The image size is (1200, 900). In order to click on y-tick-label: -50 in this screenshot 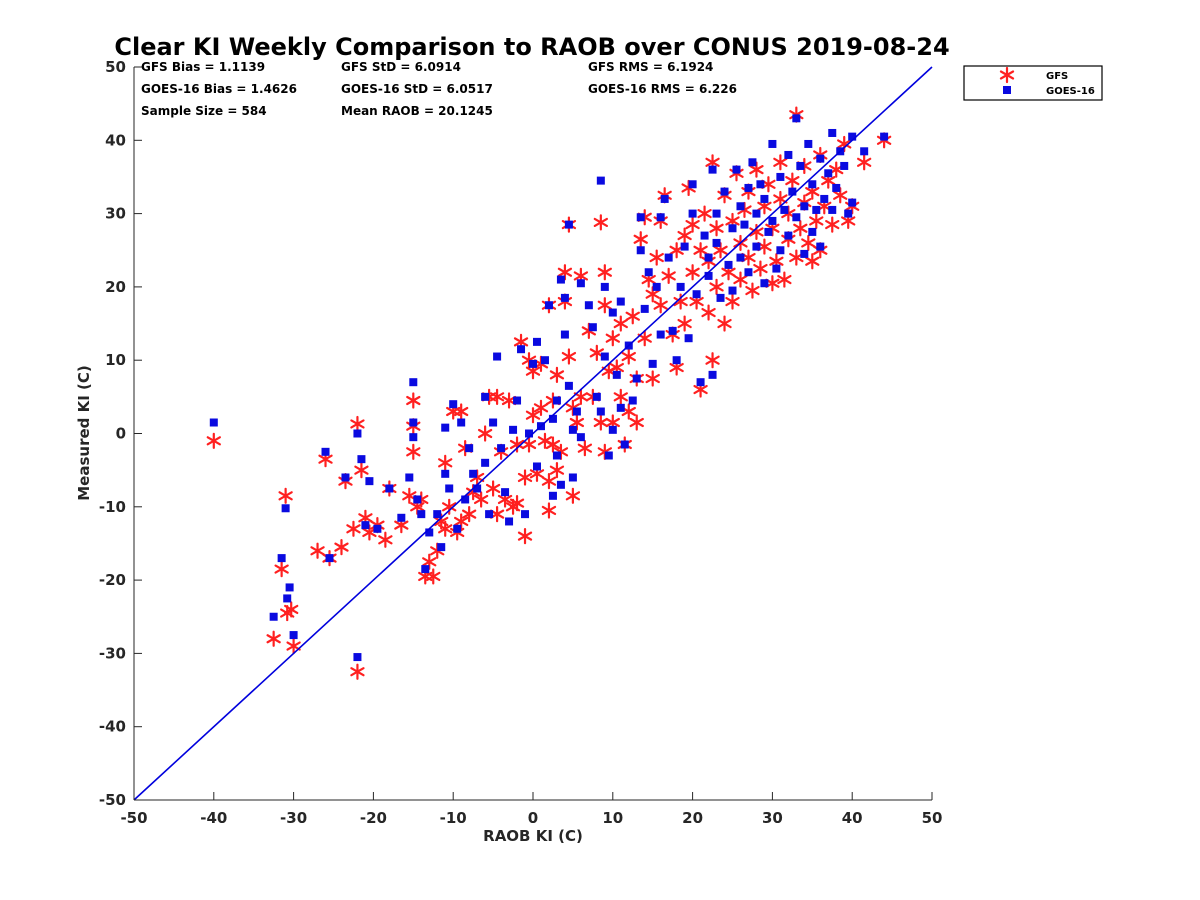, I will do `click(112, 800)`.